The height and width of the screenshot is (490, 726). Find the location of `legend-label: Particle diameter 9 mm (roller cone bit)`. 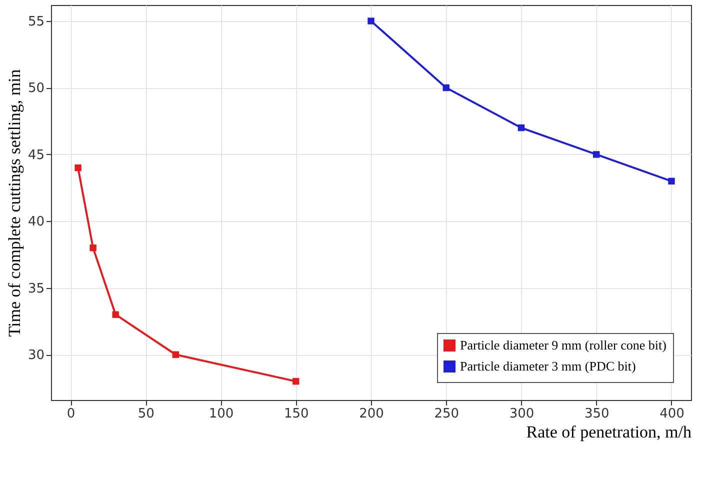

legend-label: Particle diameter 9 mm (roller cone bit) is located at coordinates (563, 345).